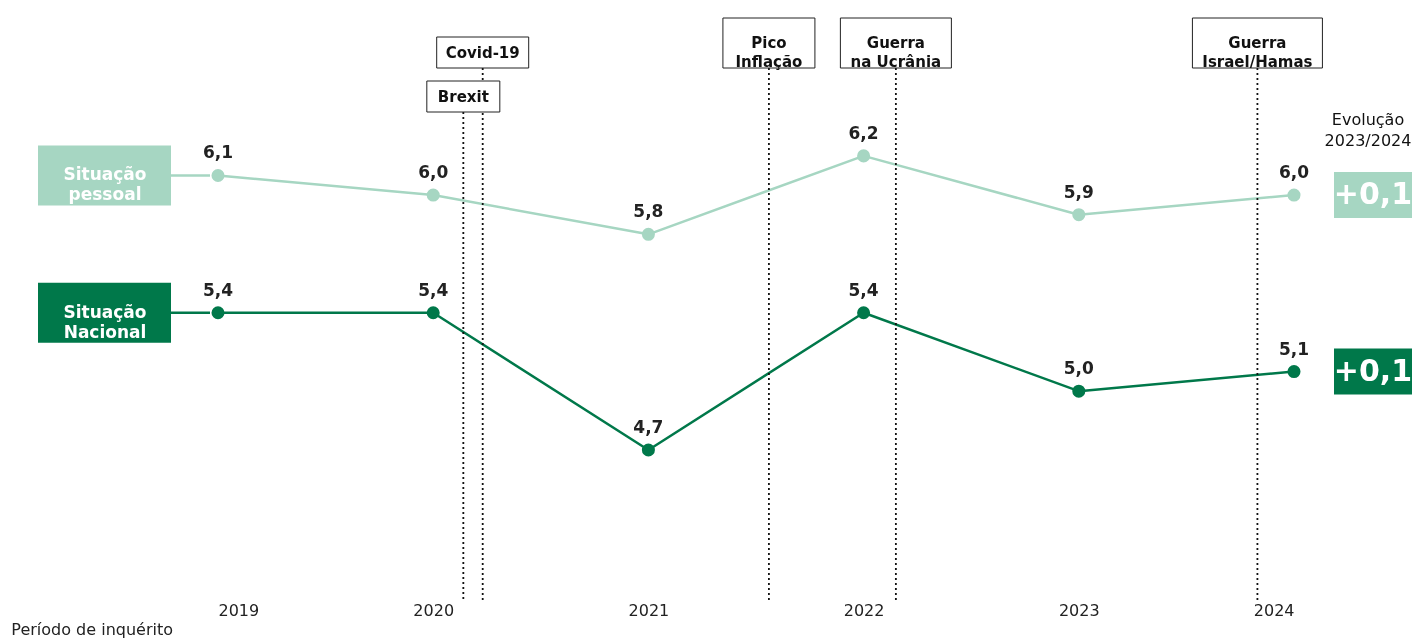  Describe the element at coordinates (864, 610) in the screenshot. I see `x-tick-label: 2022` at that location.